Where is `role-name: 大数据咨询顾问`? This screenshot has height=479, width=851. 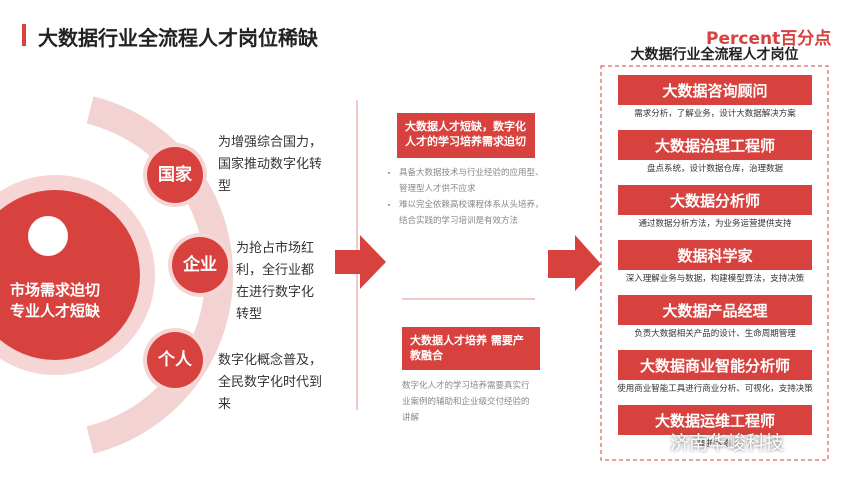
role-name: 大数据咨询顾问 is located at coordinates (715, 90).